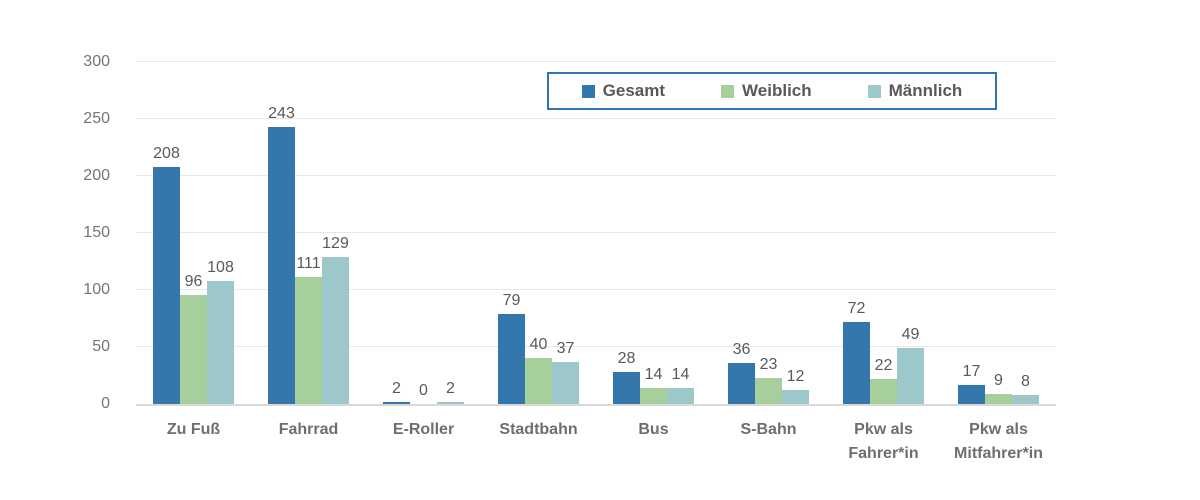  I want to click on bar-column: 49, so click(910, 365).